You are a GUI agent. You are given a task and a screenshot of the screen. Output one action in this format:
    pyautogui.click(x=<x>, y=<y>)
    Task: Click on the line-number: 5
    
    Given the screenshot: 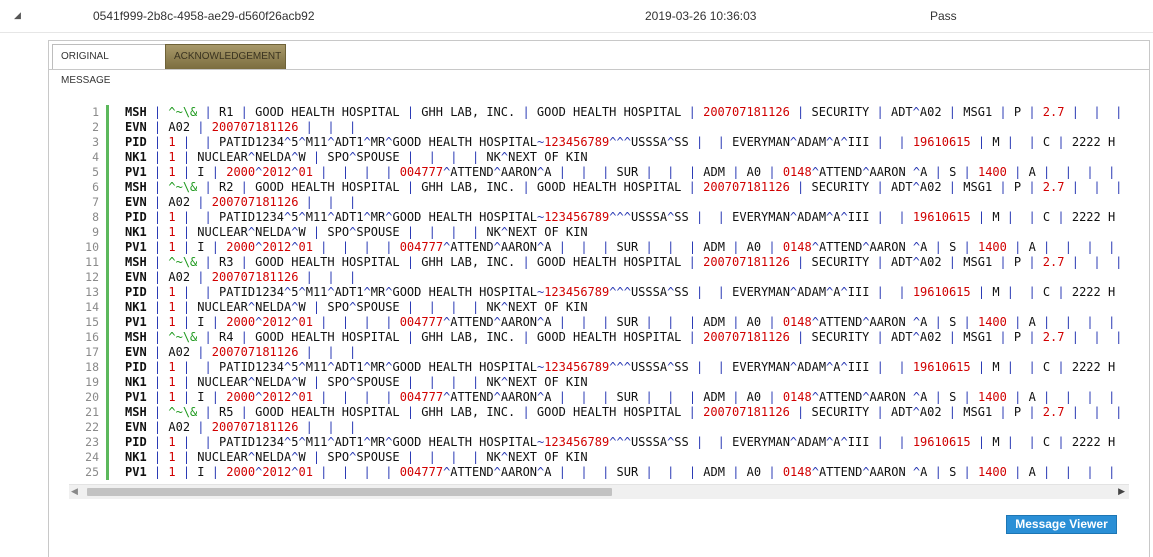 What is the action you would take?
    pyautogui.click(x=95, y=172)
    